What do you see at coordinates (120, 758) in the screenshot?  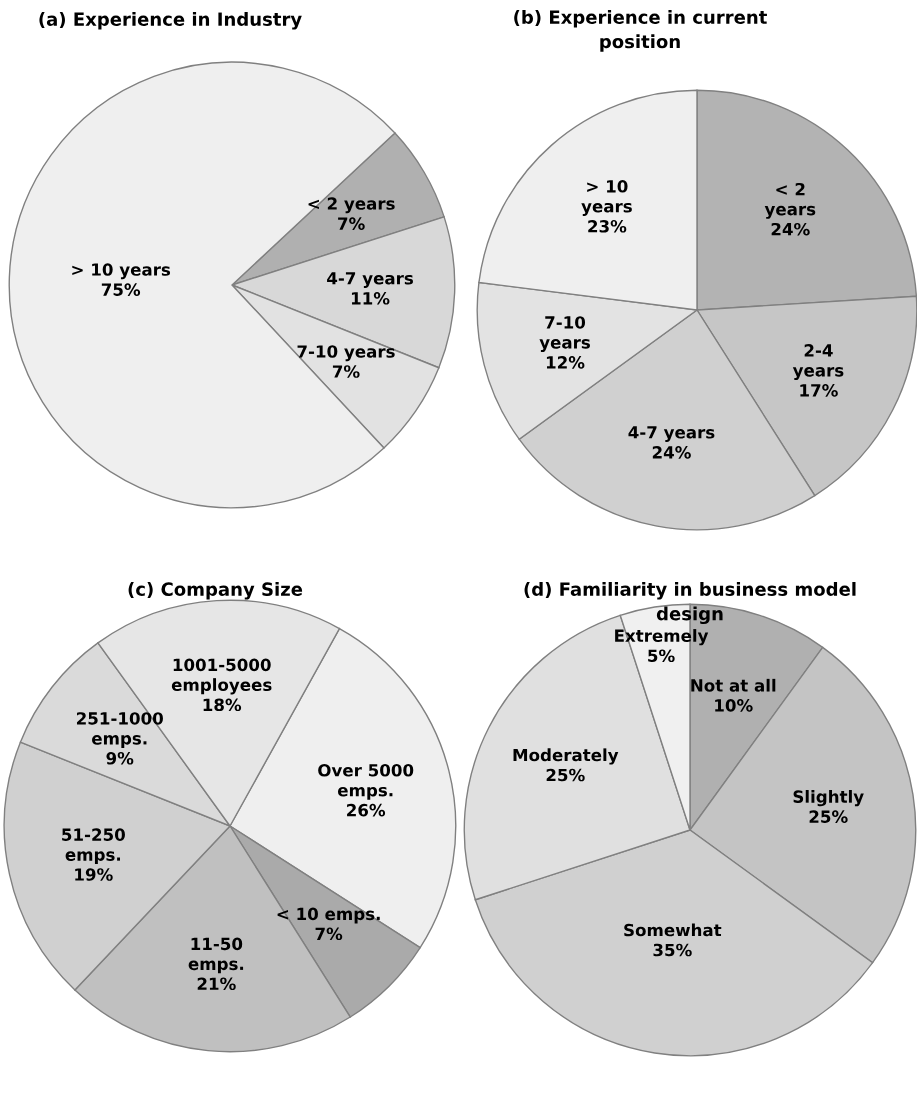 I see `data-label: 9%` at bounding box center [120, 758].